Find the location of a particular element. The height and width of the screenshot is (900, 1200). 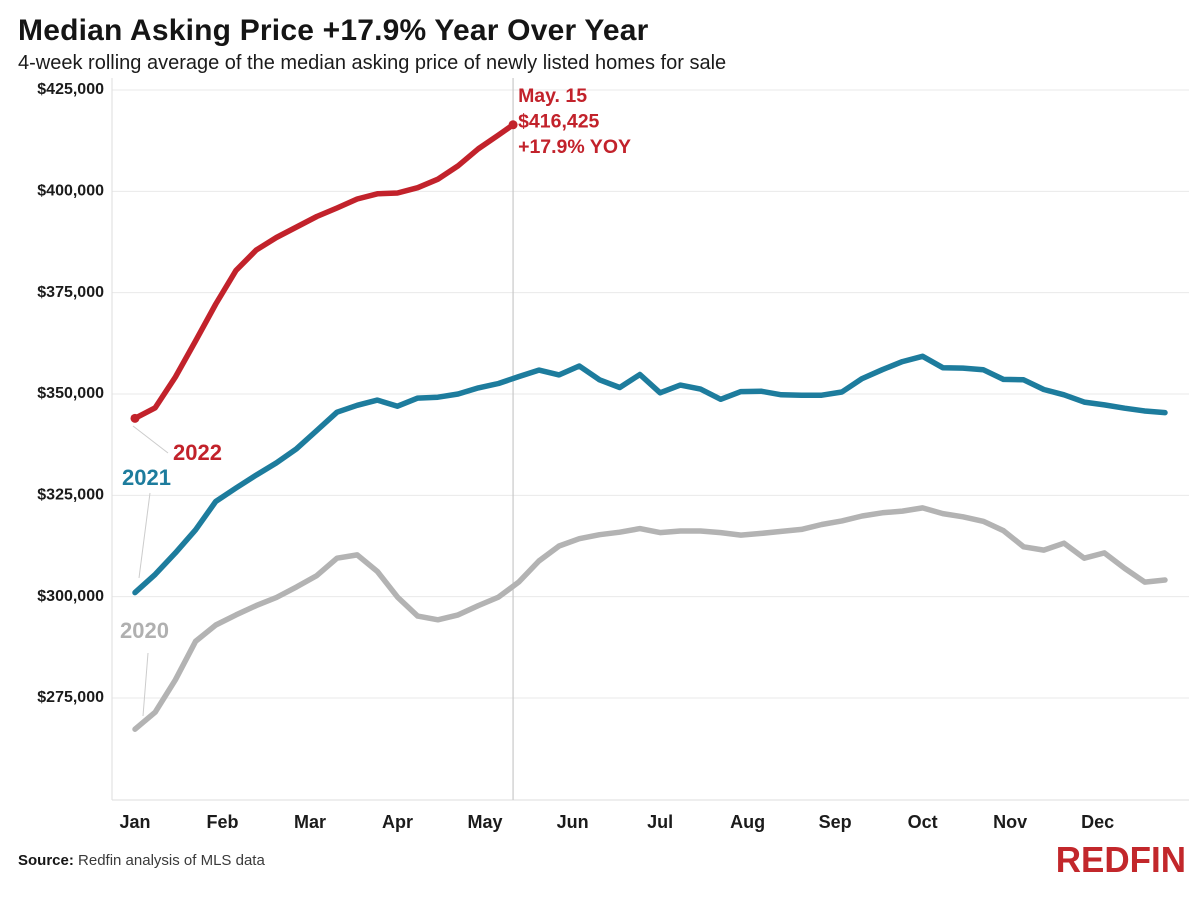

y-tick-label: $400,000 is located at coordinates (70, 190).